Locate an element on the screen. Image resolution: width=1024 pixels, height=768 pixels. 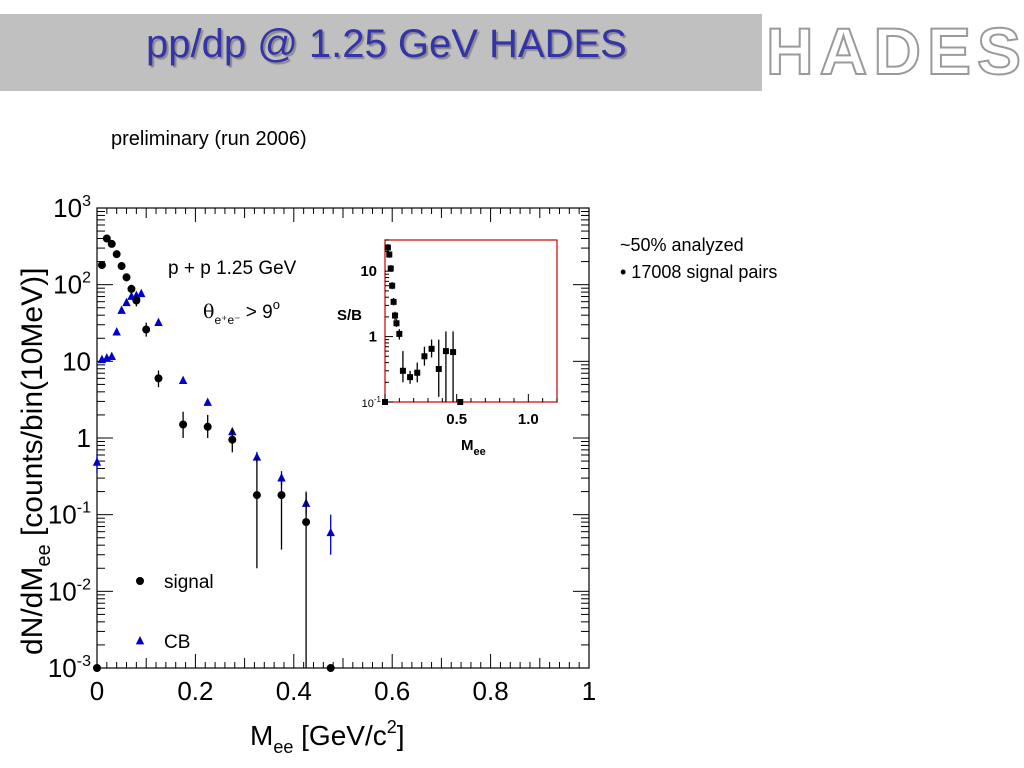
legend-cb-label: CB is located at coordinates (177, 642).